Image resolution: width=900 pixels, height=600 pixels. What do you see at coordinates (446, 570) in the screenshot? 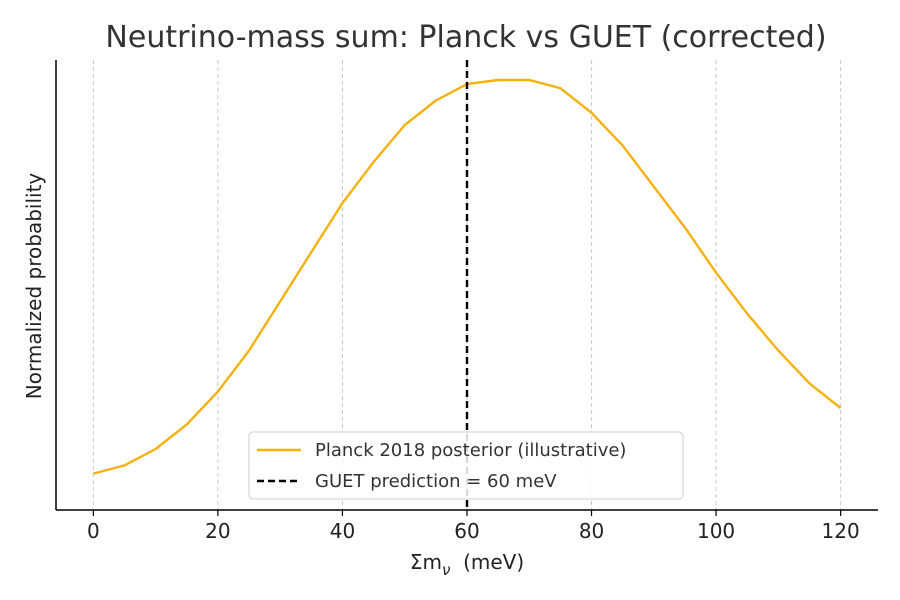
I see `x-axis-label-subscript: ν` at bounding box center [446, 570].